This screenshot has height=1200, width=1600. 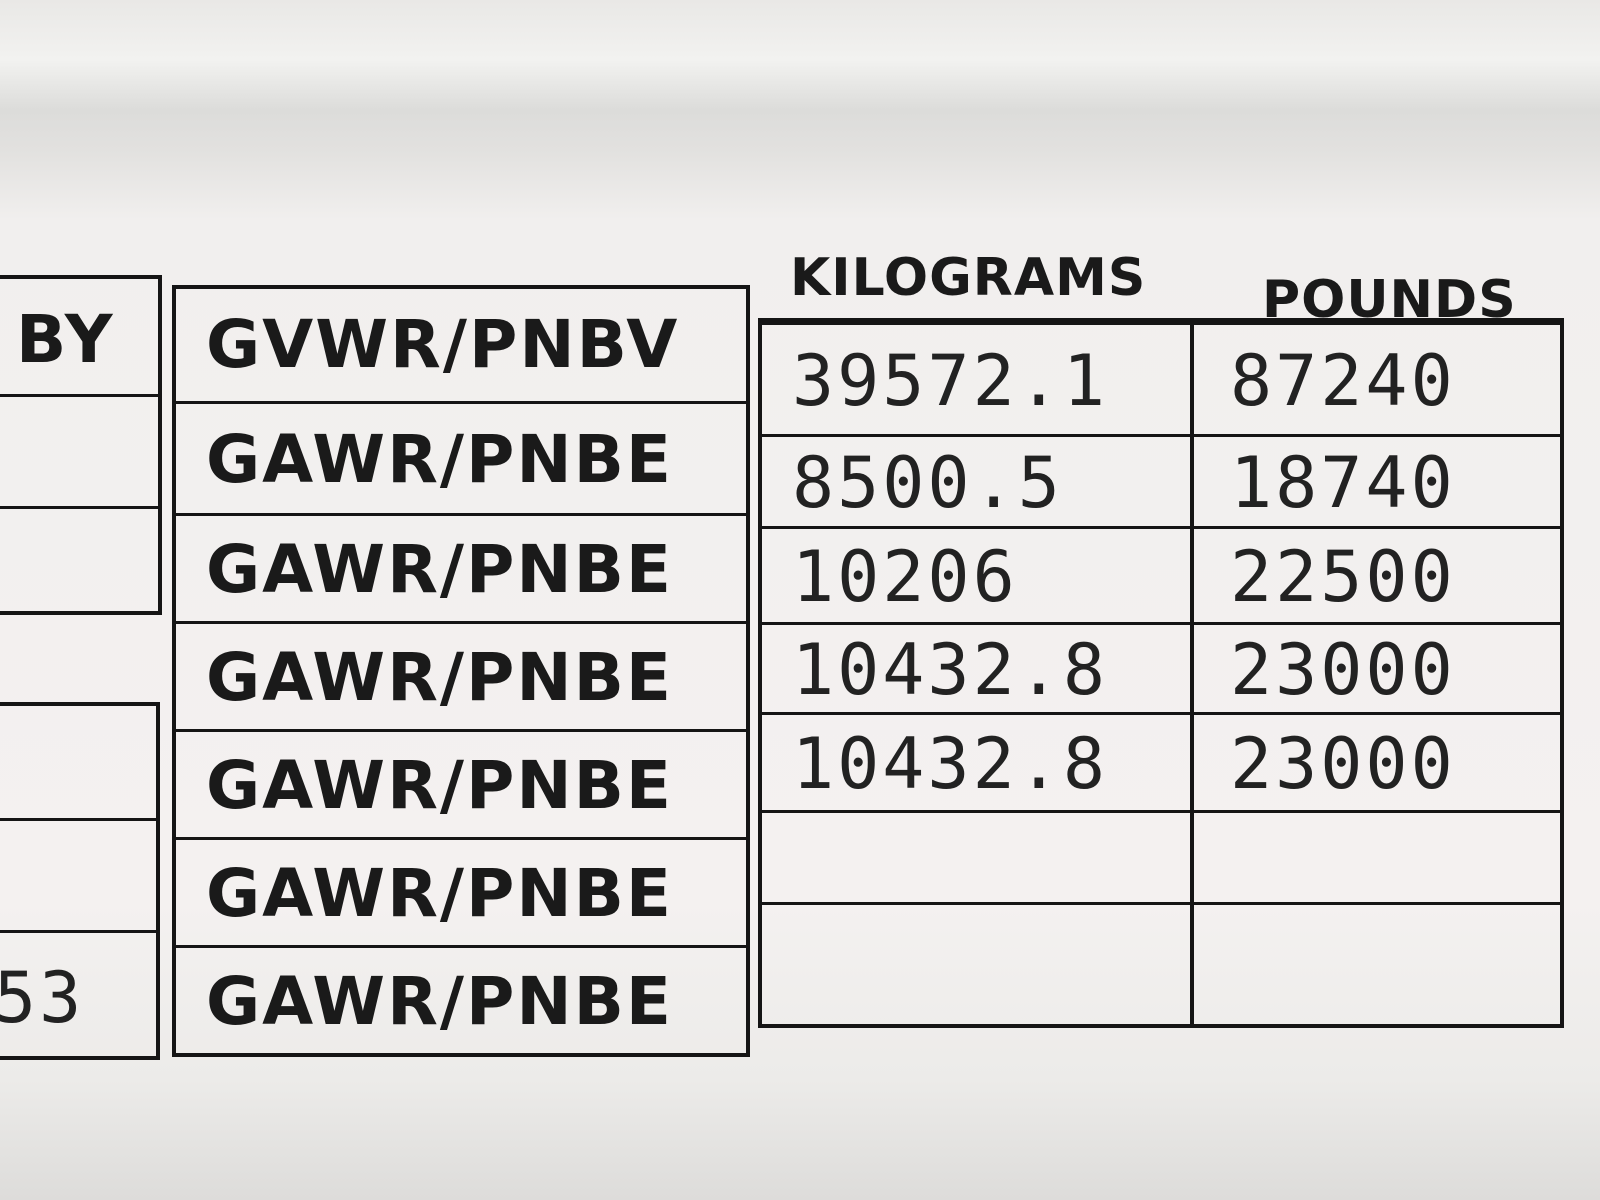 I want to click on left-table-top: BY, so click(x=81, y=445).